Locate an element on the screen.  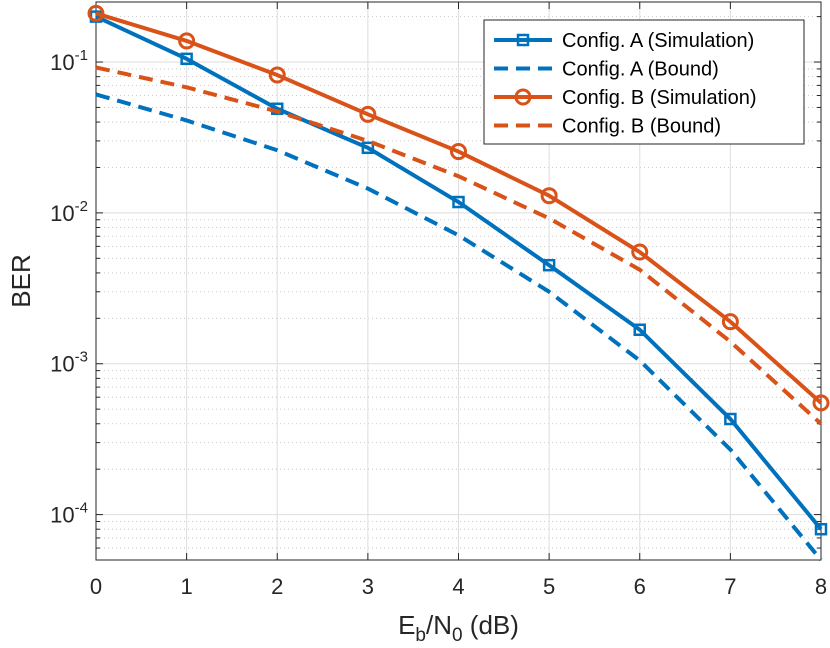
y-tick-label: 10⁻³ is located at coordinates (69, 363).